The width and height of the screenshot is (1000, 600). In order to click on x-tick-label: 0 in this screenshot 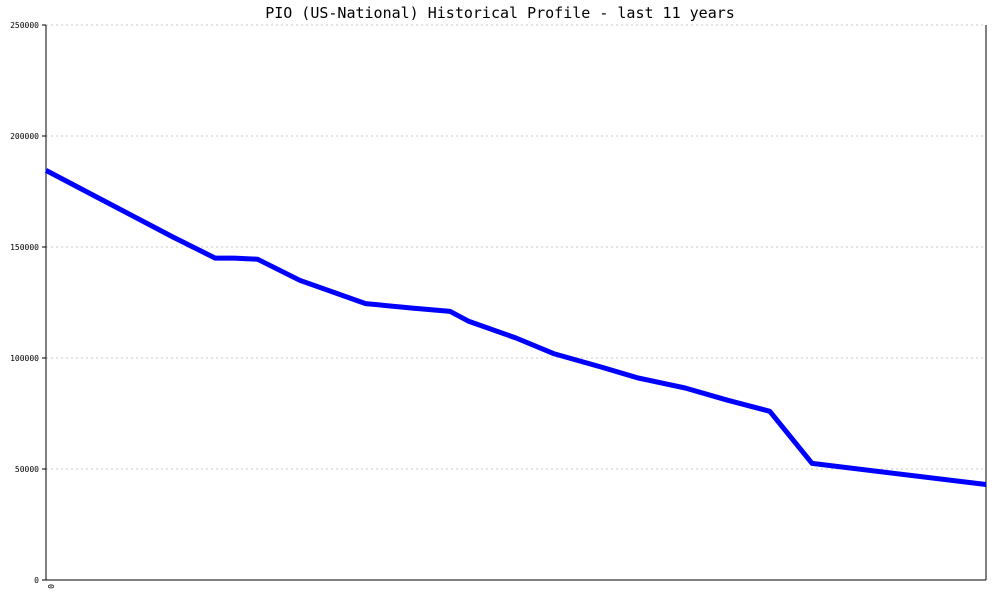, I will do `click(50, 586)`.